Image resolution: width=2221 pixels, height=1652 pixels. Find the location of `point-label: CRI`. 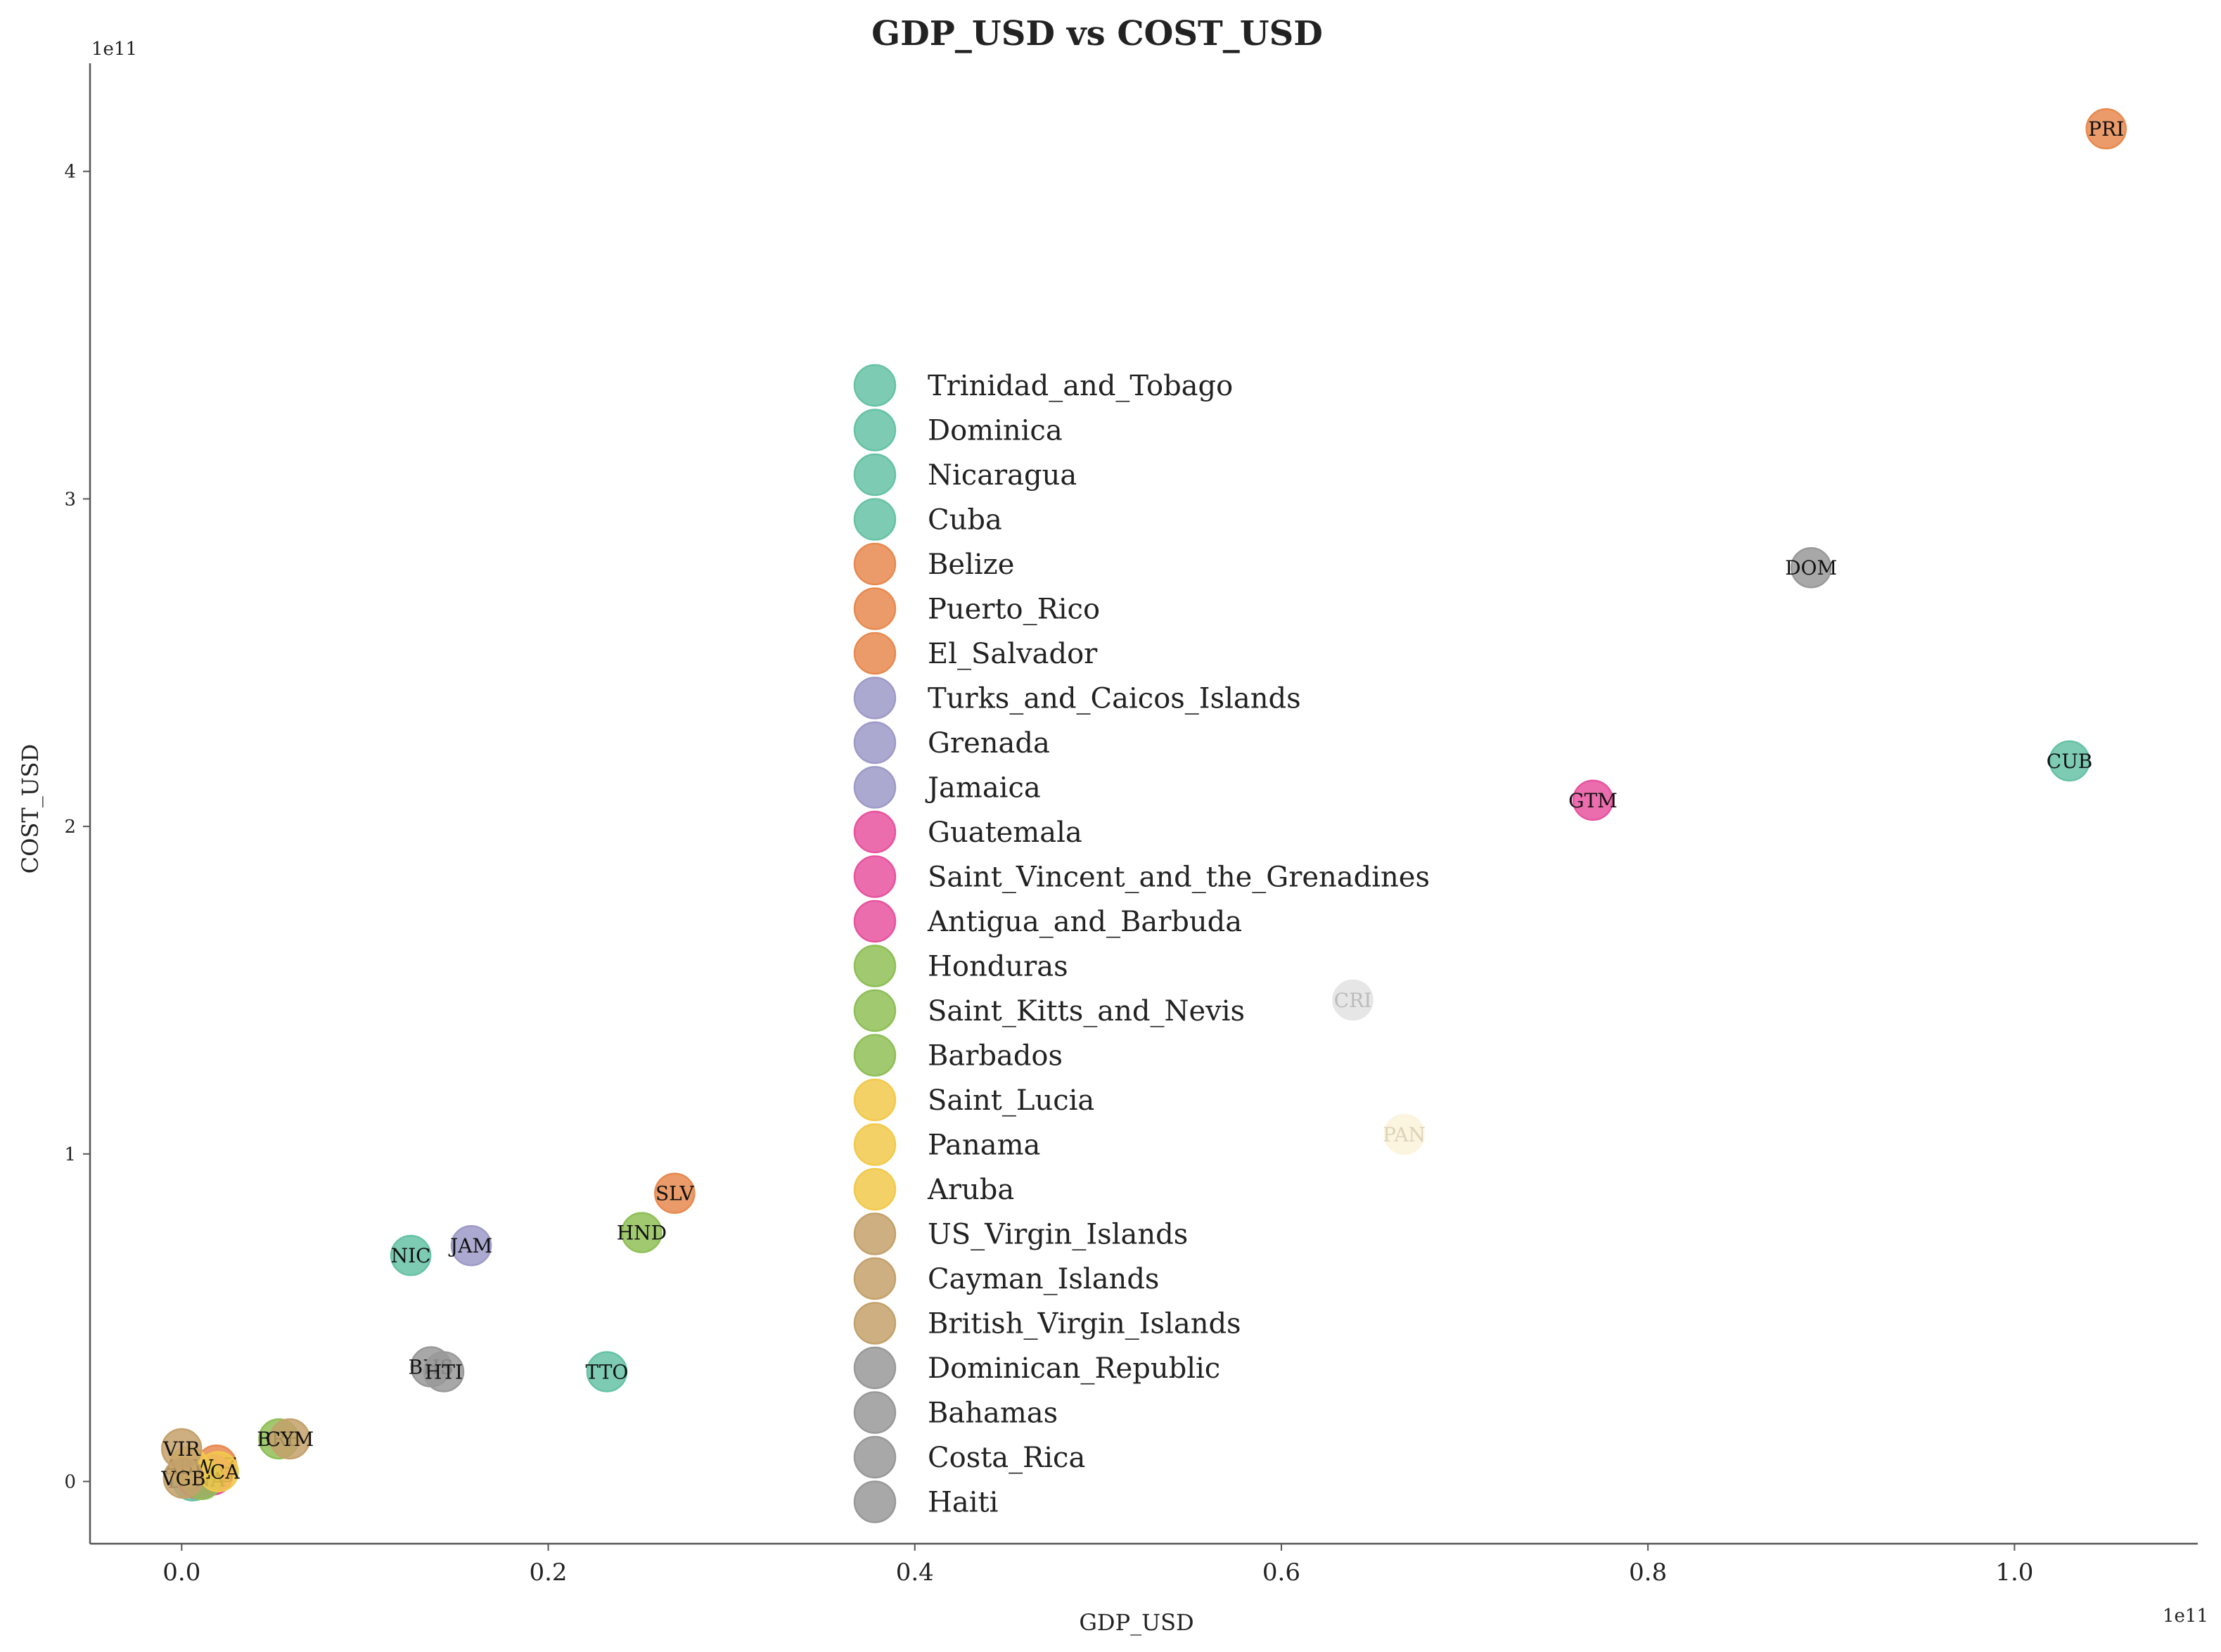

point-label: CRI is located at coordinates (1353, 1000).